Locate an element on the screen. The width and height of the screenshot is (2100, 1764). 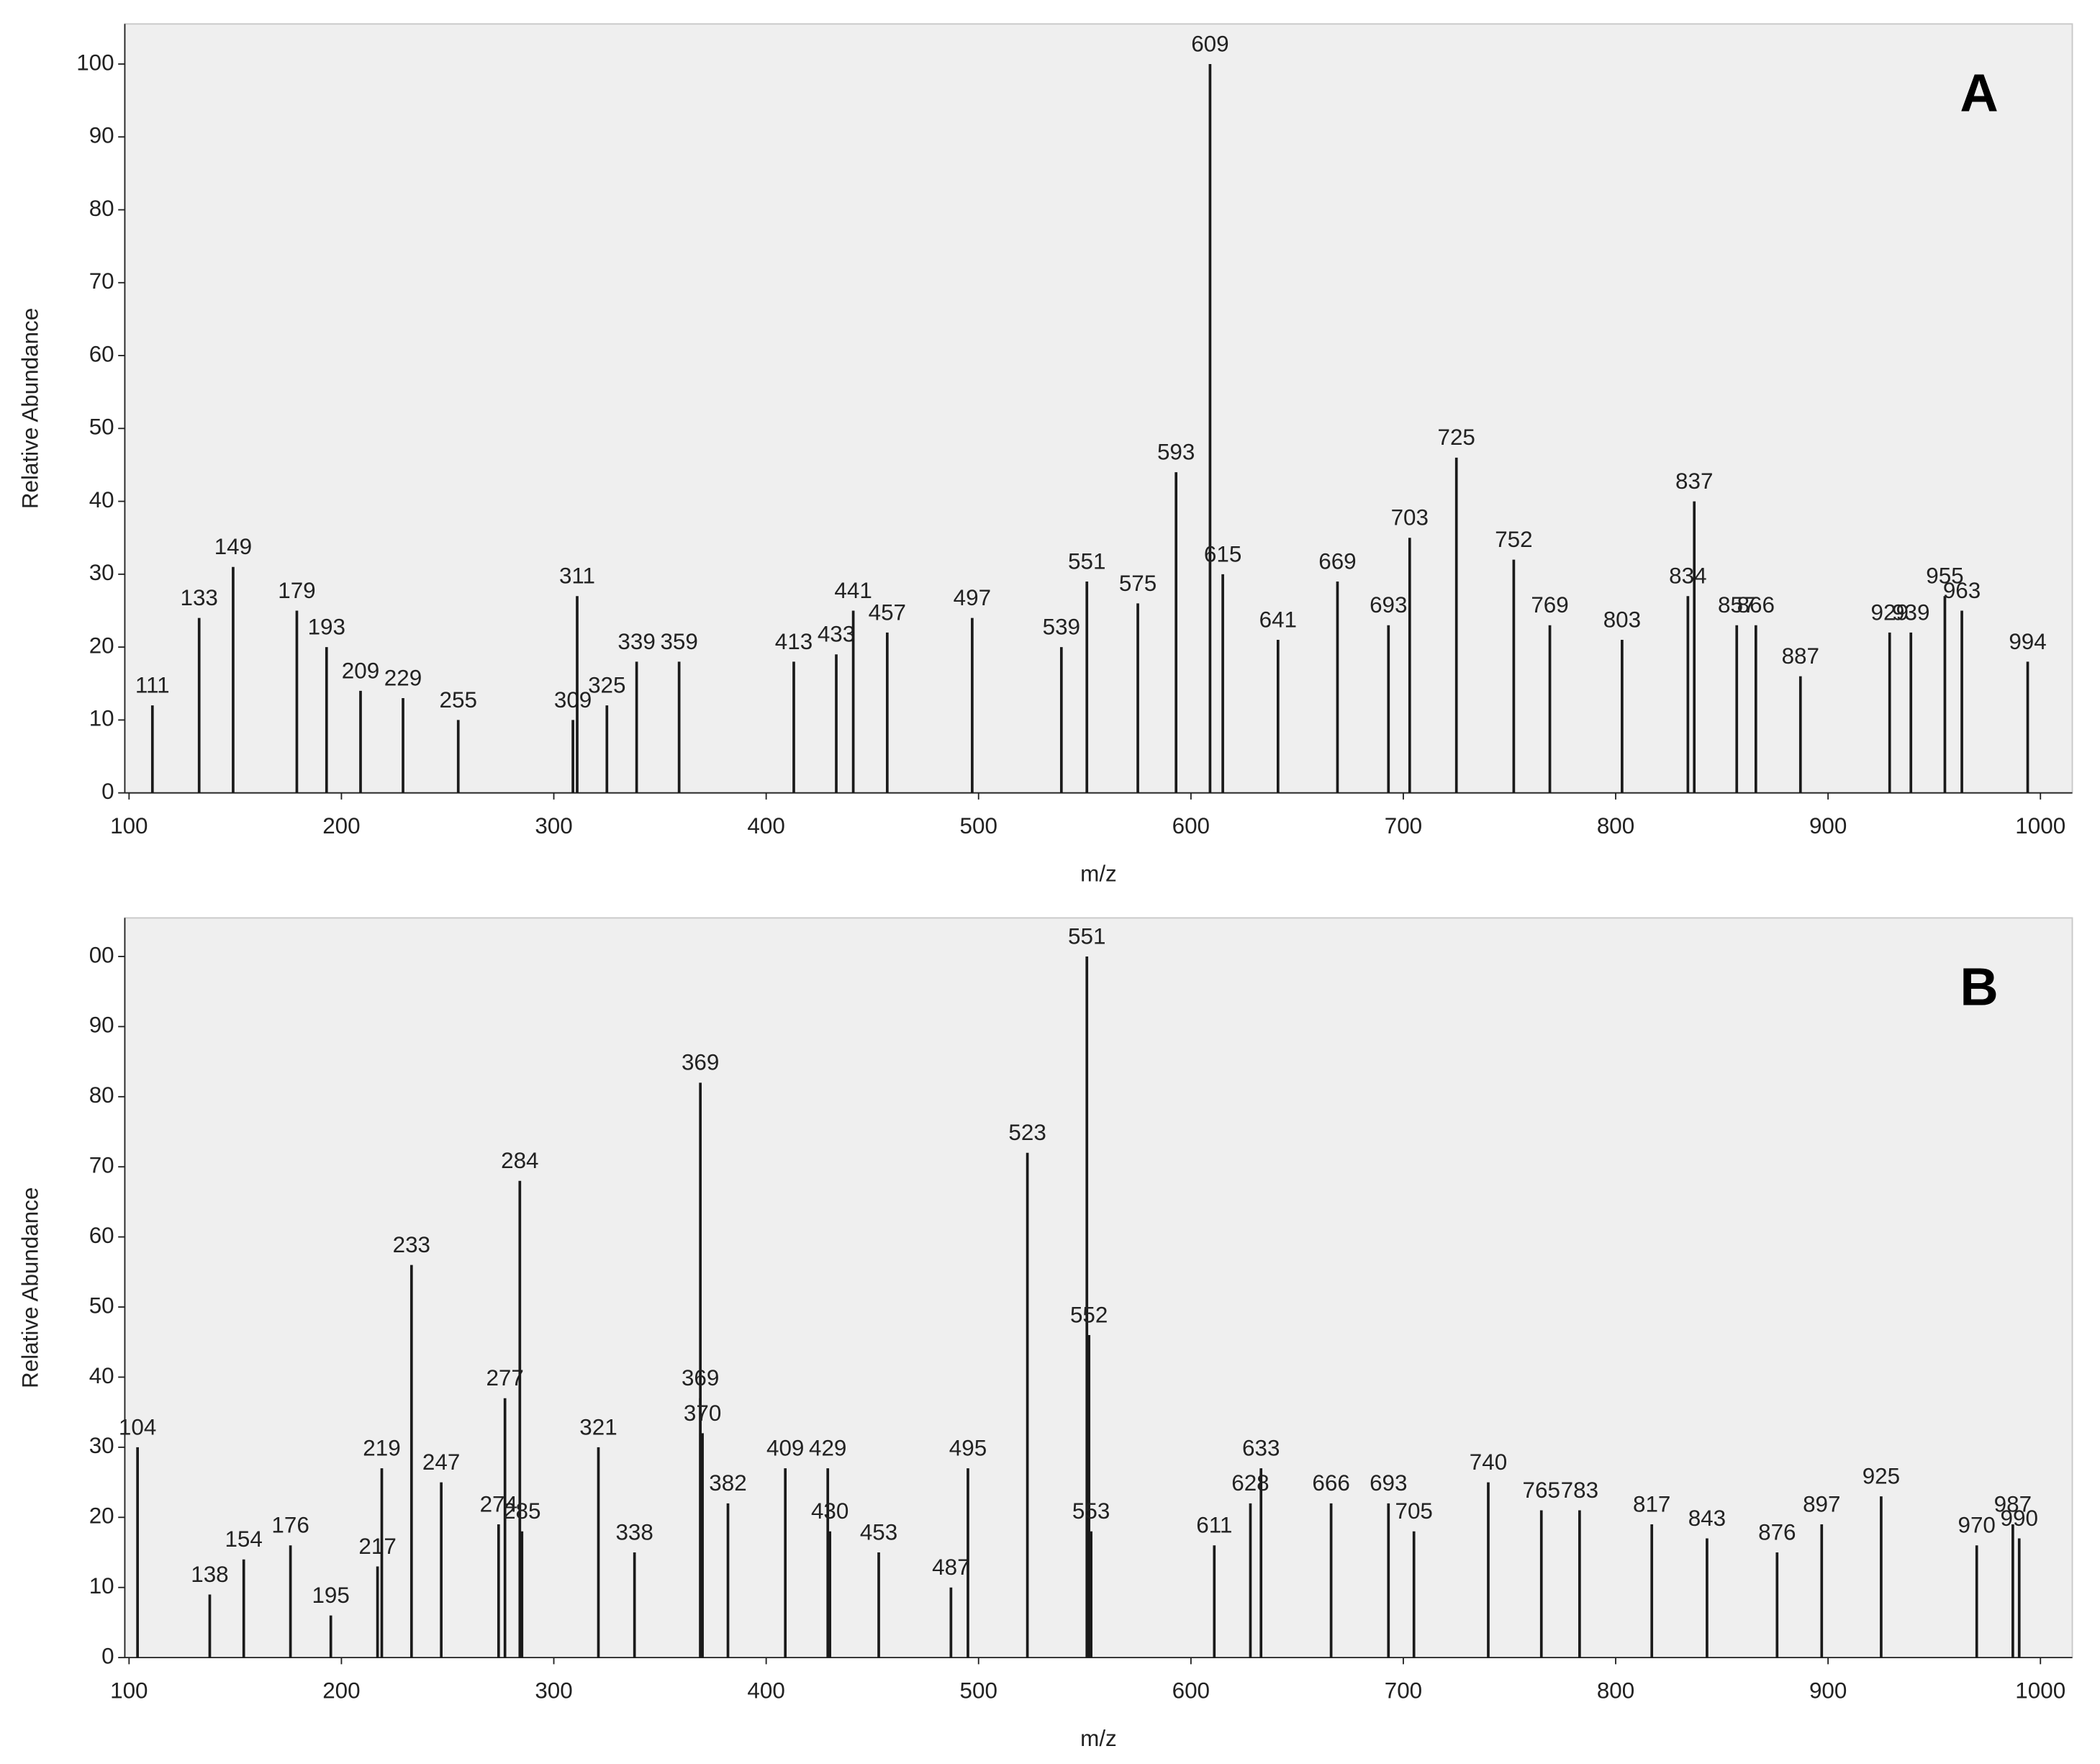
peak-label: 413 is located at coordinates (794, 641).